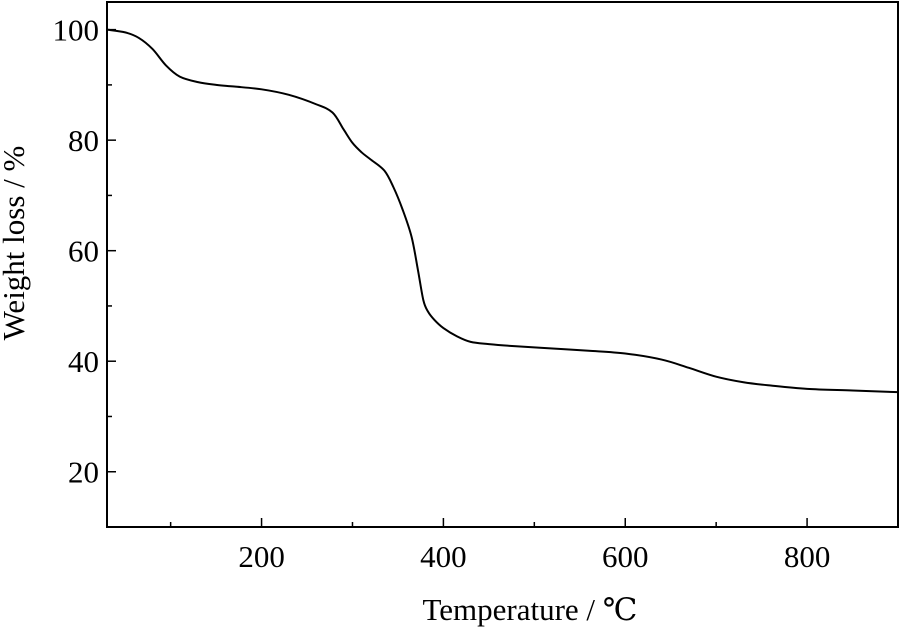 This screenshot has height=629, width=900. Describe the element at coordinates (443, 556) in the screenshot. I see `x-tick-label: 400` at that location.